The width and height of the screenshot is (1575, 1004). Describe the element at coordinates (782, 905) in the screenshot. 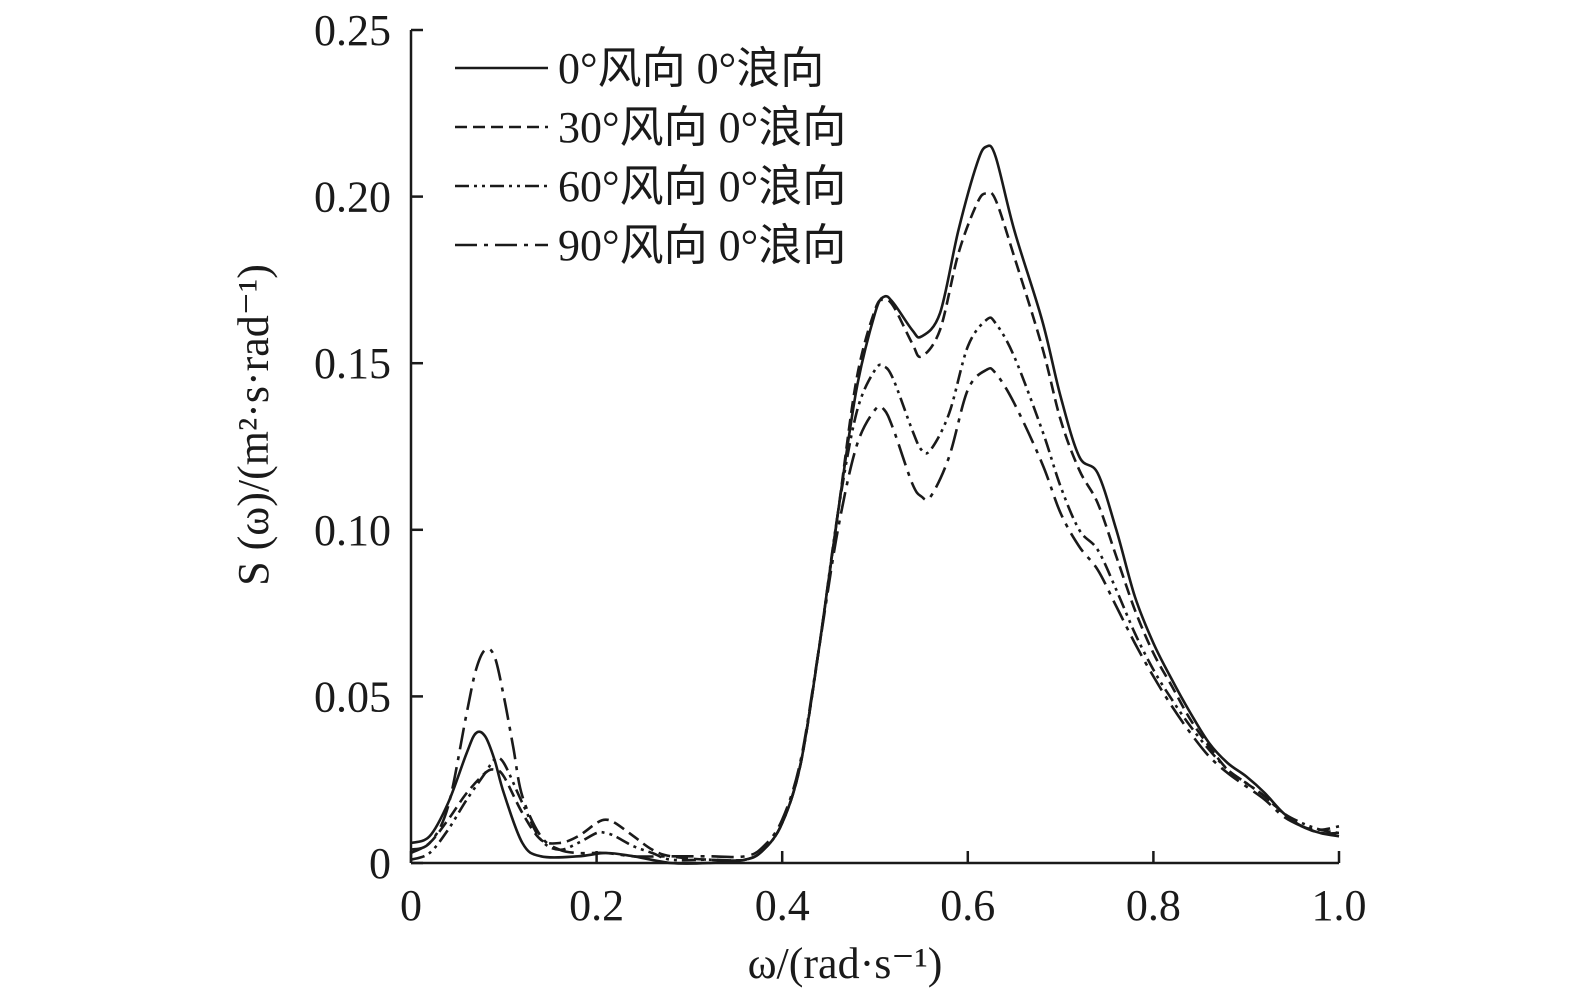

I see `x-tick-label: 0.4` at that location.